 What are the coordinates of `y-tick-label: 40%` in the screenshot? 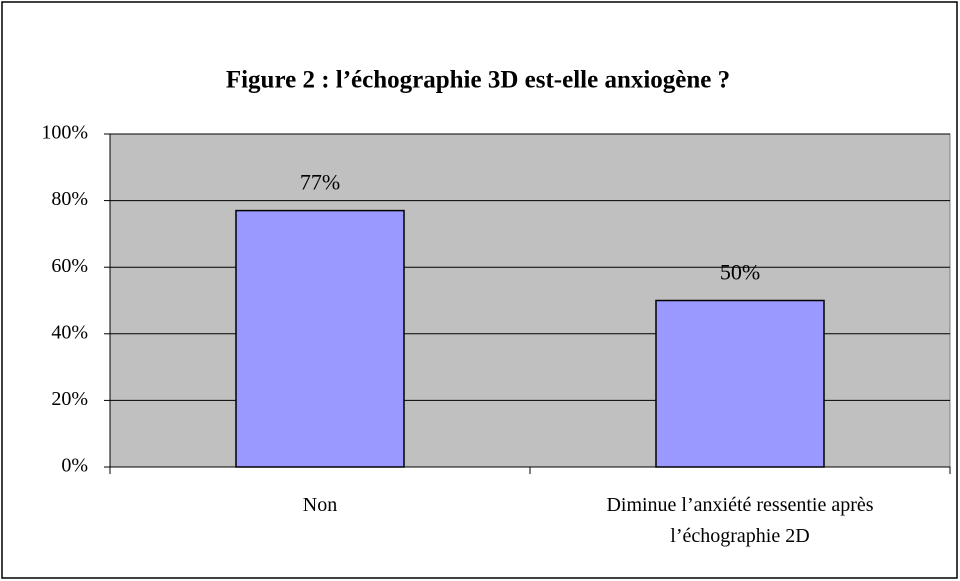 It's located at (69, 332).